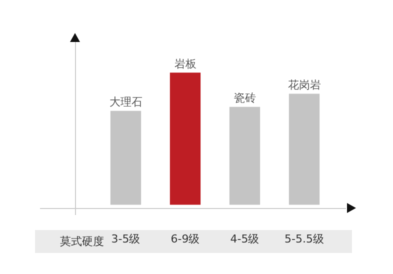 The width and height of the screenshot is (393, 274). Describe the element at coordinates (125, 102) in the screenshot. I see `annotation: 大理石` at that location.